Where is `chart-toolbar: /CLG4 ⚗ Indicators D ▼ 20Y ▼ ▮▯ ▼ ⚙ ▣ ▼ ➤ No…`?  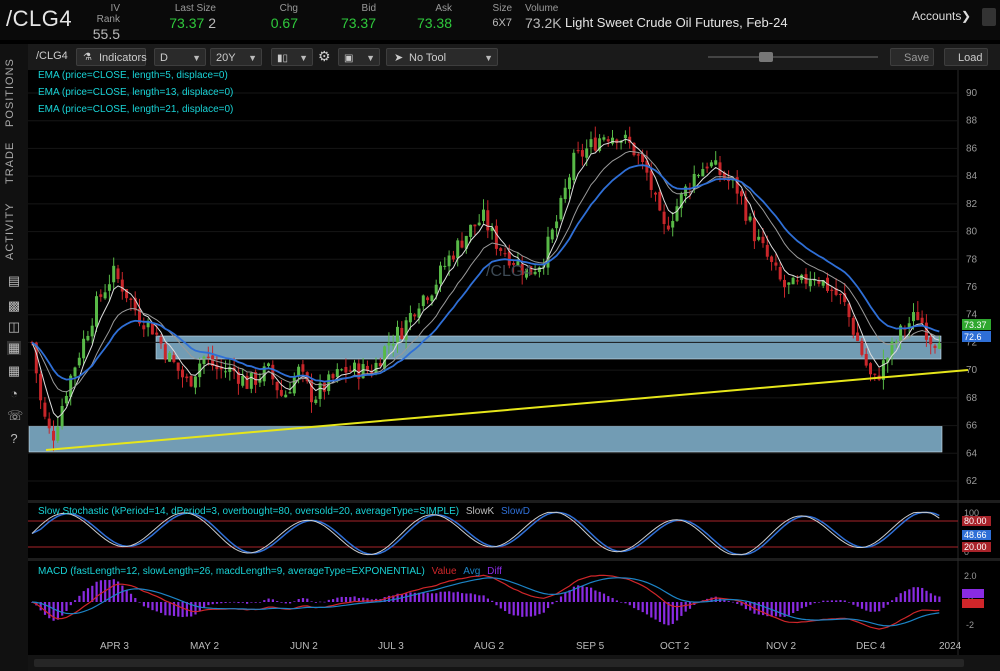
chart-toolbar: /CLG4 ⚗ Indicators D ▼ 20Y ▼ ▮▯ ▼ ⚙ ▣ ▼ ➤ No… is located at coordinates (514, 57).